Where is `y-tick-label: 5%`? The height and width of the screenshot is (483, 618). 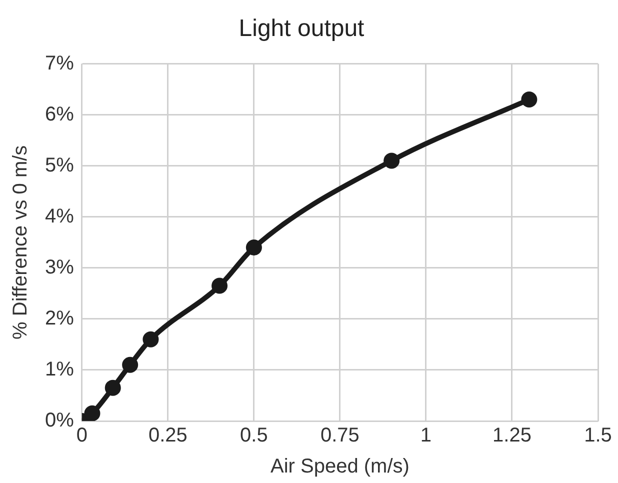
y-tick-label: 5% is located at coordinates (59, 165).